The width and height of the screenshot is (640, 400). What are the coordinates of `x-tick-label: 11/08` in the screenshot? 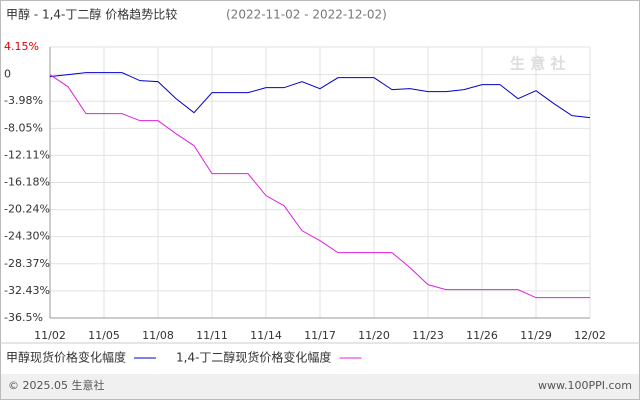 It's located at (158, 335).